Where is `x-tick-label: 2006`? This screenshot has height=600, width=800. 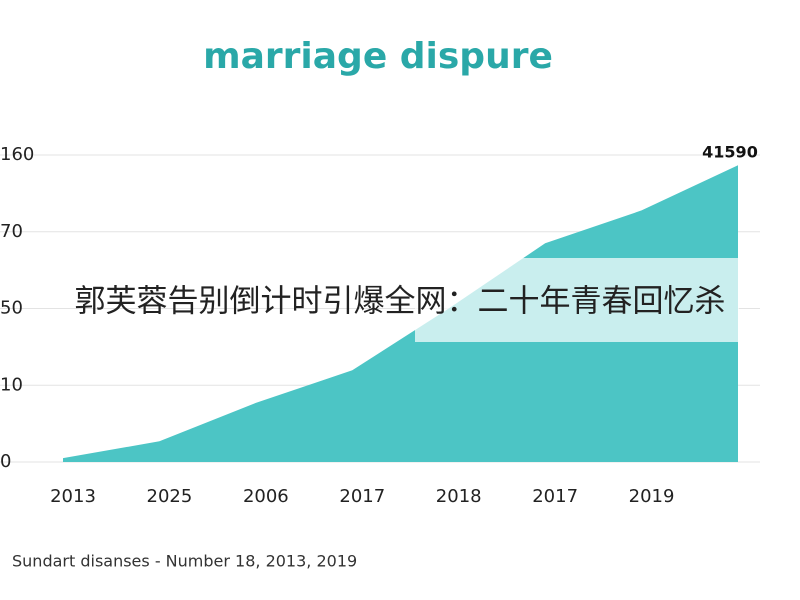 x-tick-label: 2006 is located at coordinates (266, 496).